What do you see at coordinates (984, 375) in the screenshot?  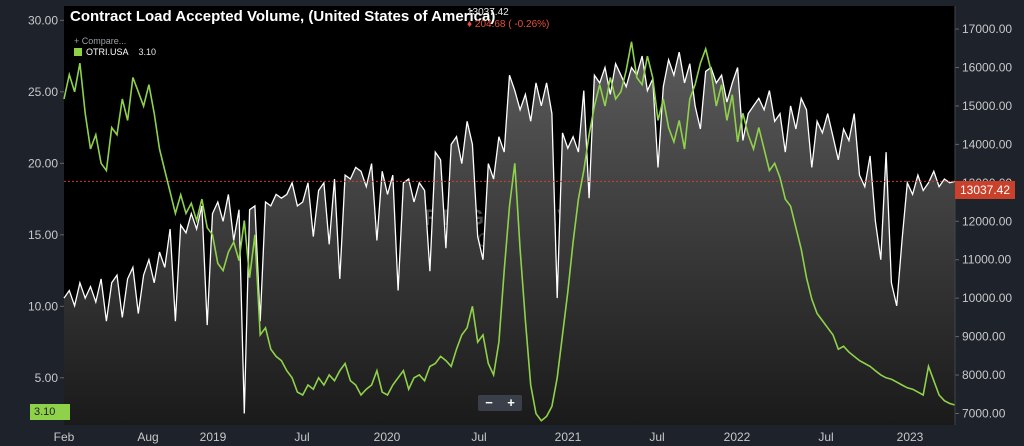 I see `right-tick-label: 8000.00` at bounding box center [984, 375].